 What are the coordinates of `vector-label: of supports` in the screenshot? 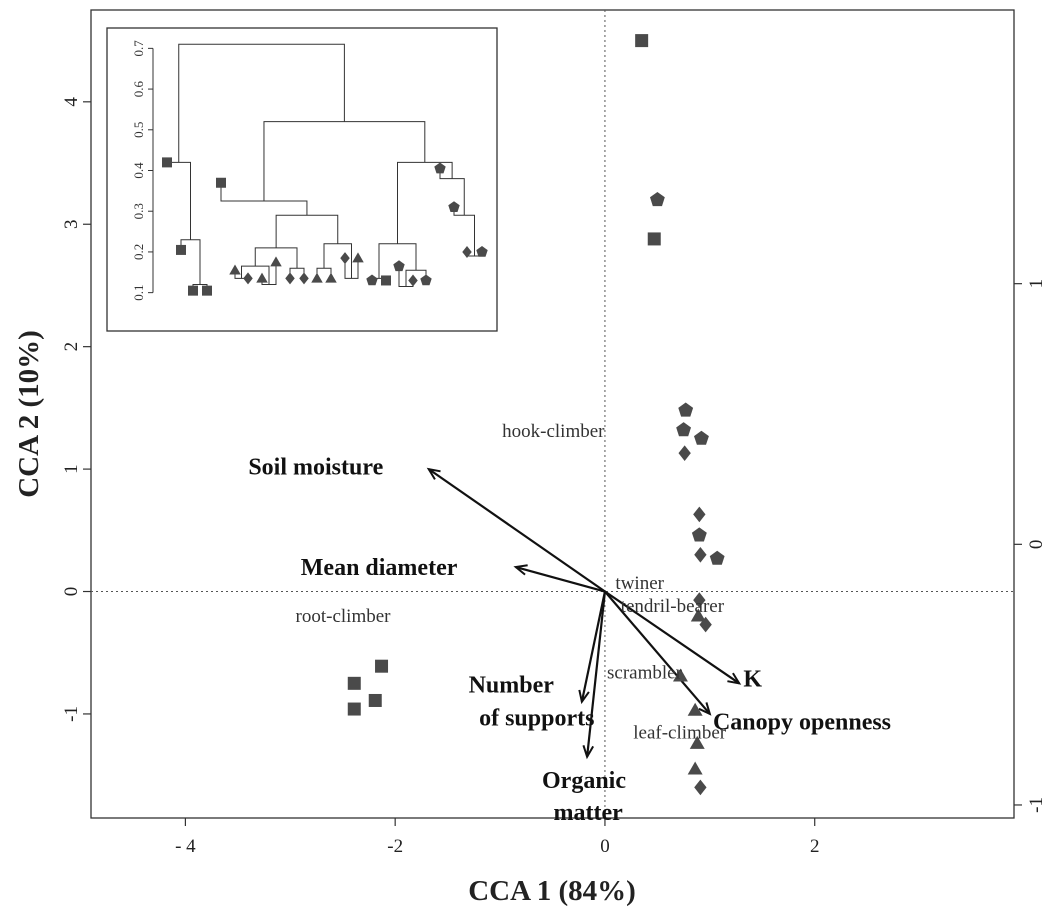 It's located at (536, 719).